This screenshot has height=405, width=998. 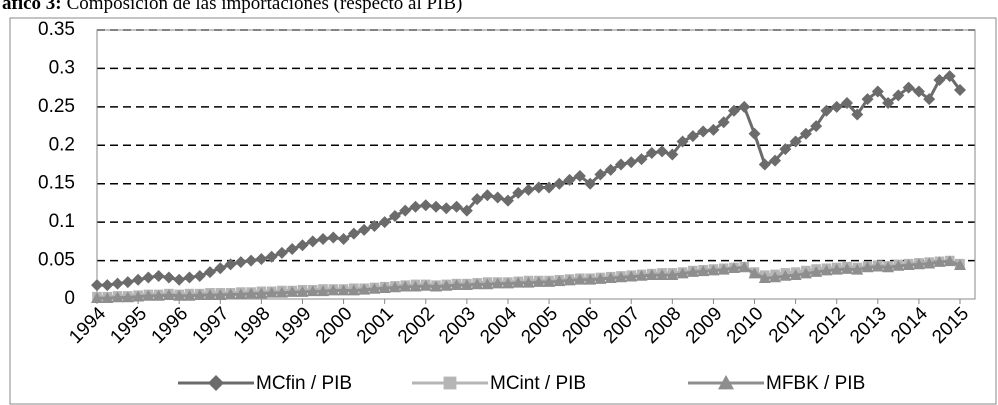 I want to click on y-tick-label: 0.3, so click(x=62, y=67).